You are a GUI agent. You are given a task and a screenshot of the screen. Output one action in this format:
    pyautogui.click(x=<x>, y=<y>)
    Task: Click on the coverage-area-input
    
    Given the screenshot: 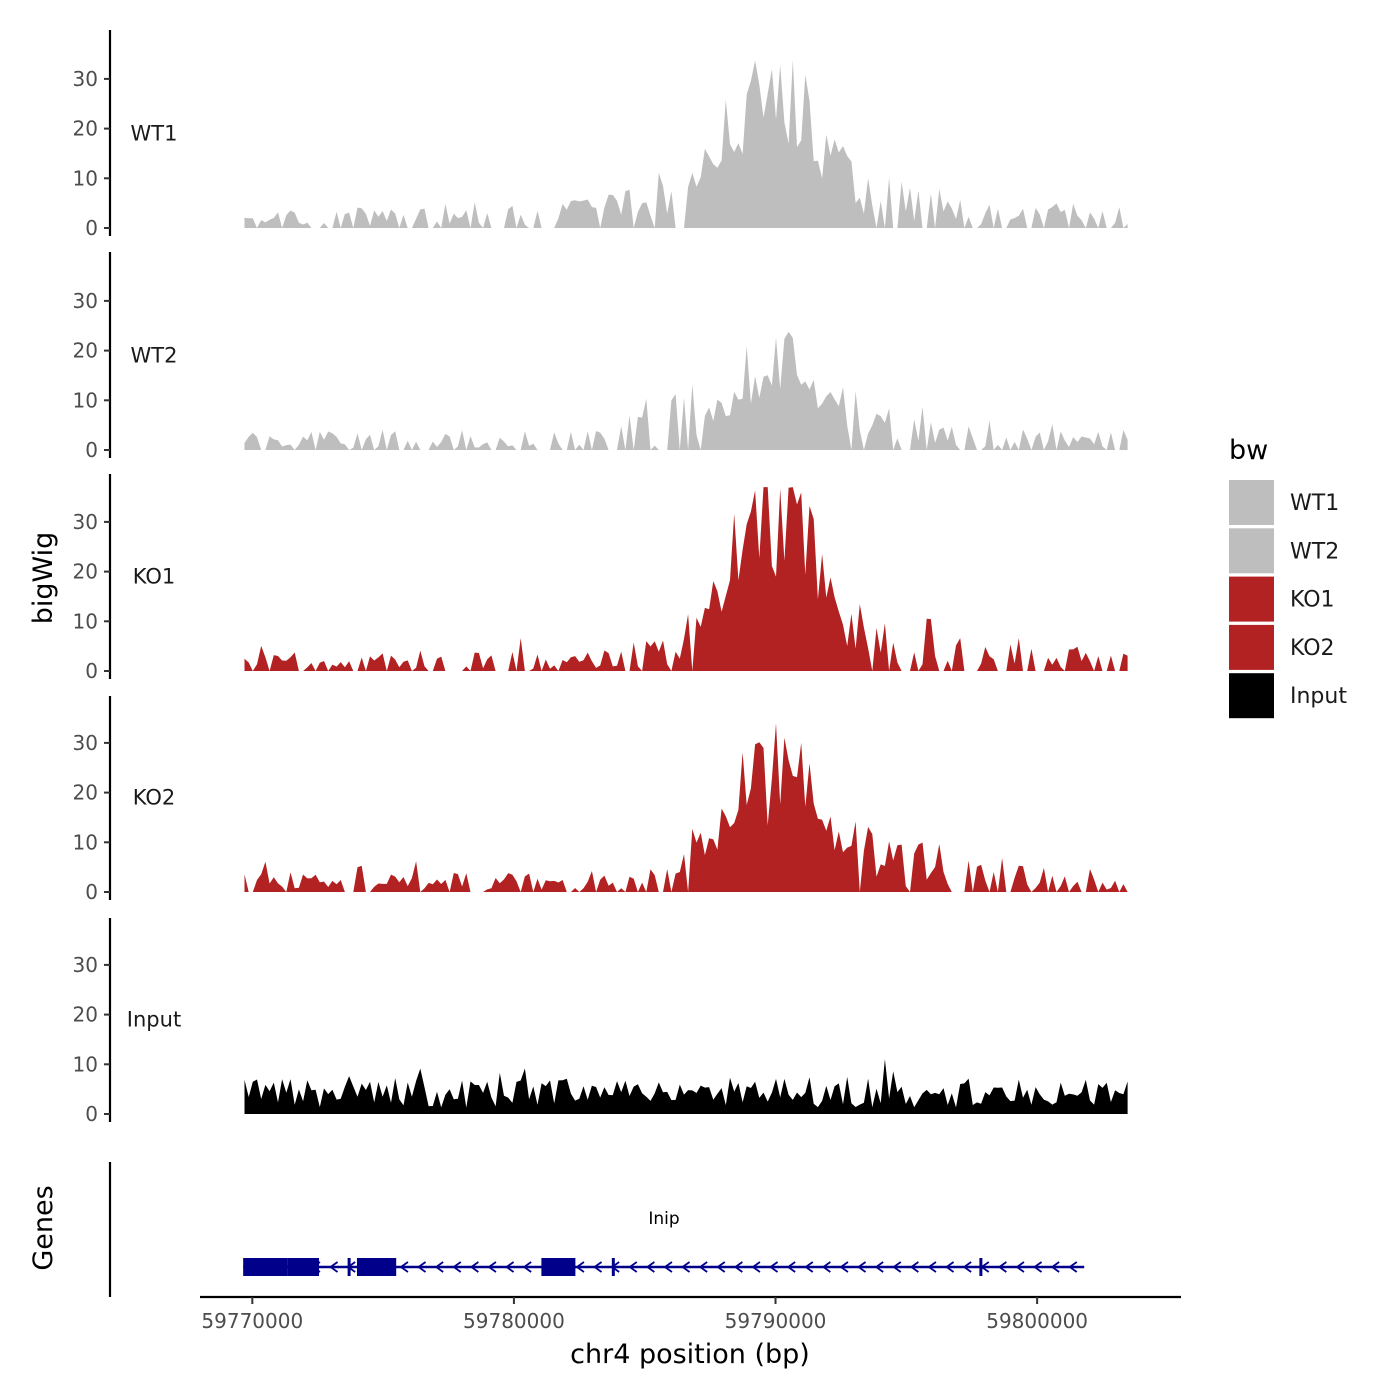 What is the action you would take?
    pyautogui.click(x=686, y=1086)
    